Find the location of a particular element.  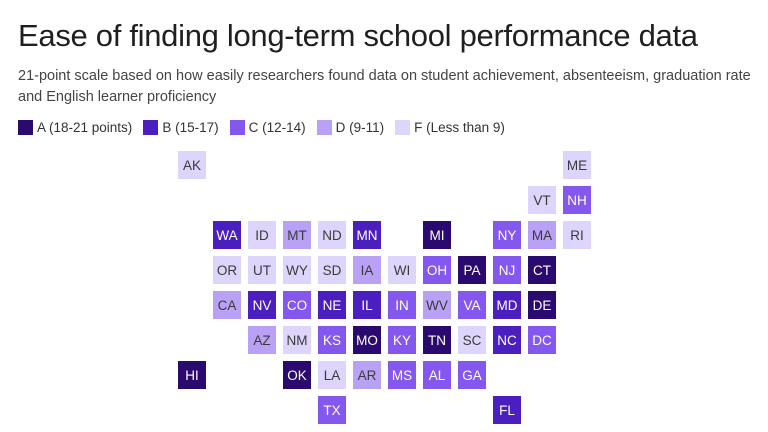

state-tile-sc: SC is located at coordinates (472, 340).